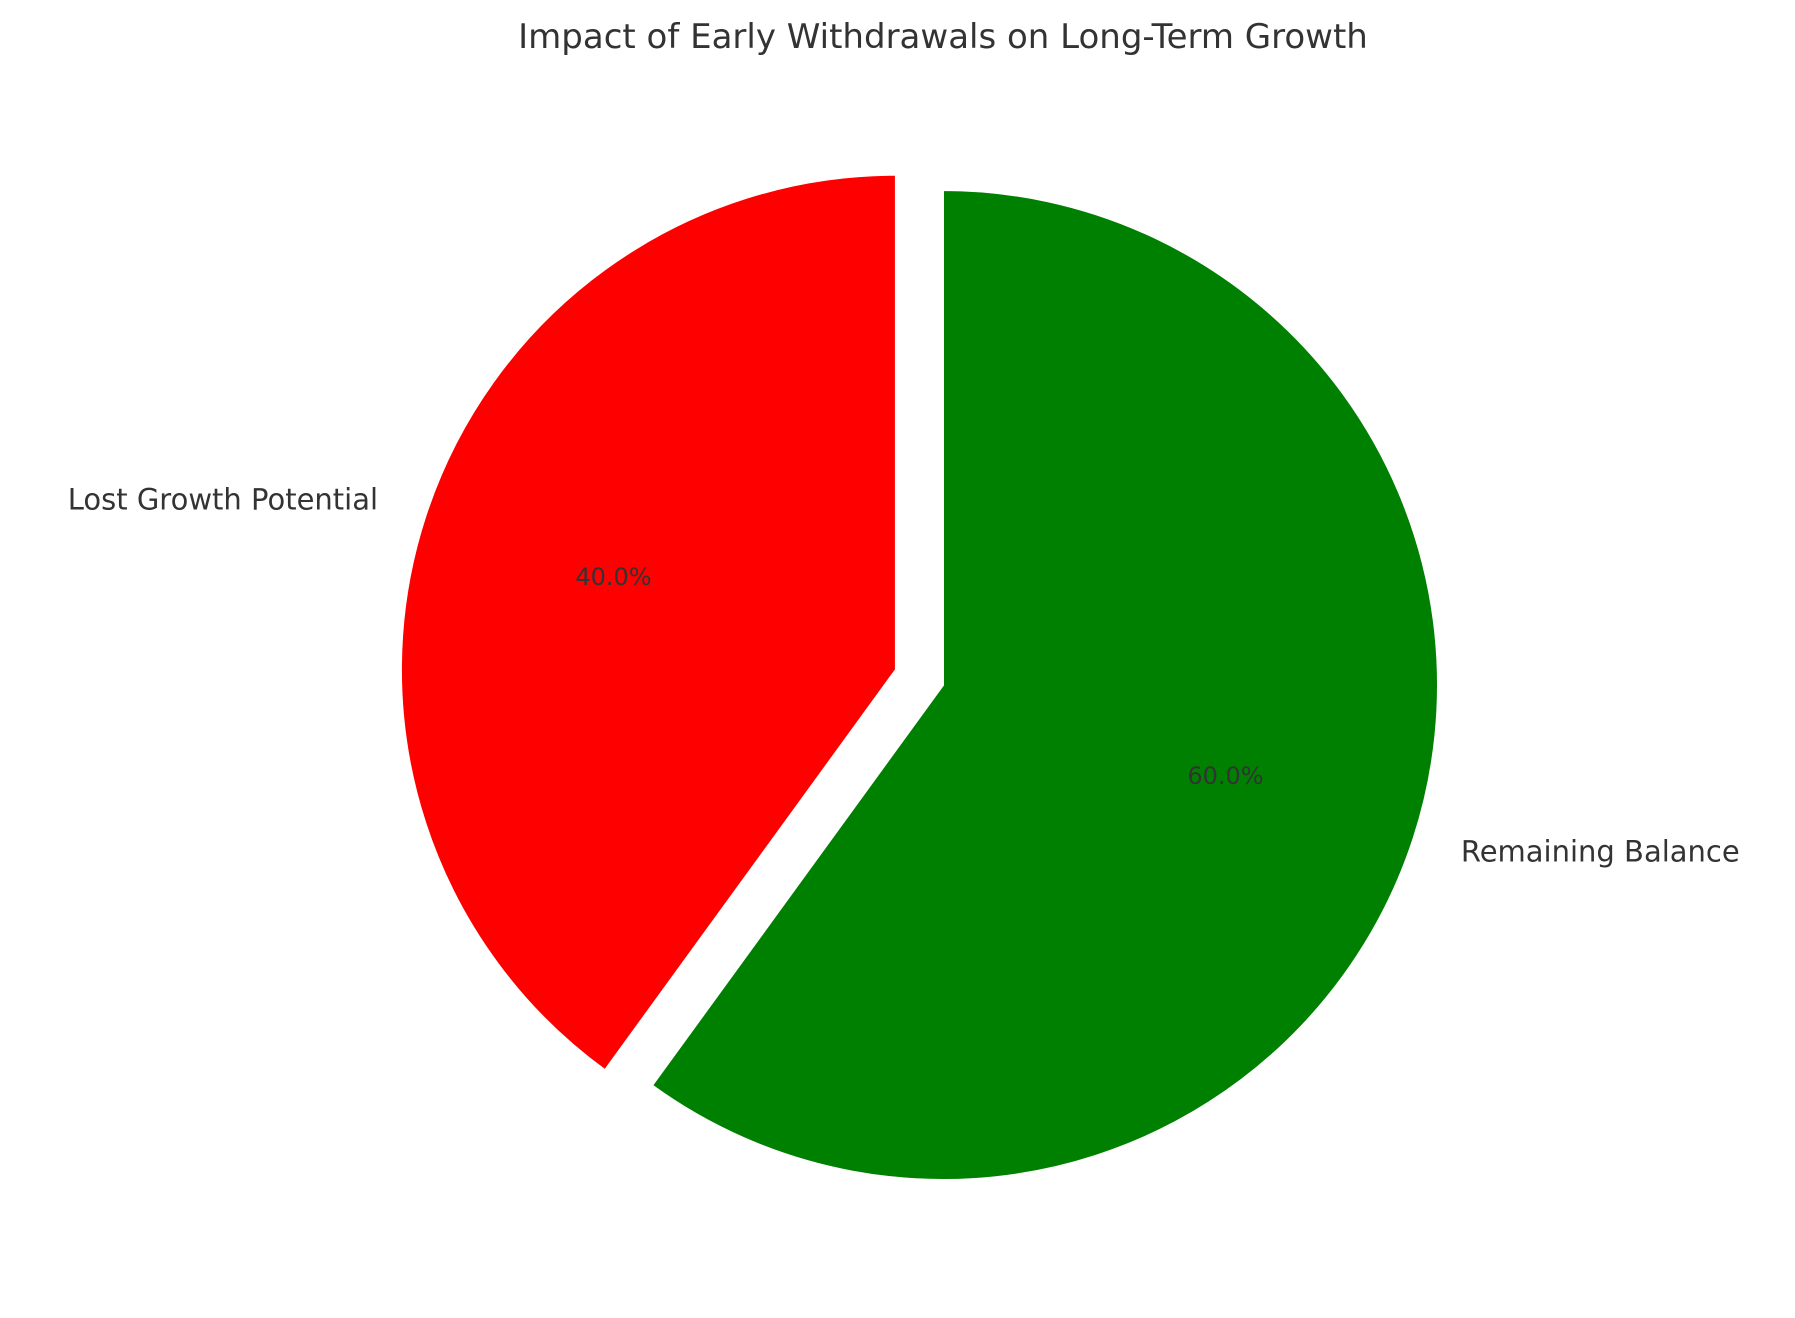 The width and height of the screenshot is (1795, 1318). What do you see at coordinates (223, 499) in the screenshot?
I see `slice-label-lost-growth-potential: Lost Growth Potential` at bounding box center [223, 499].